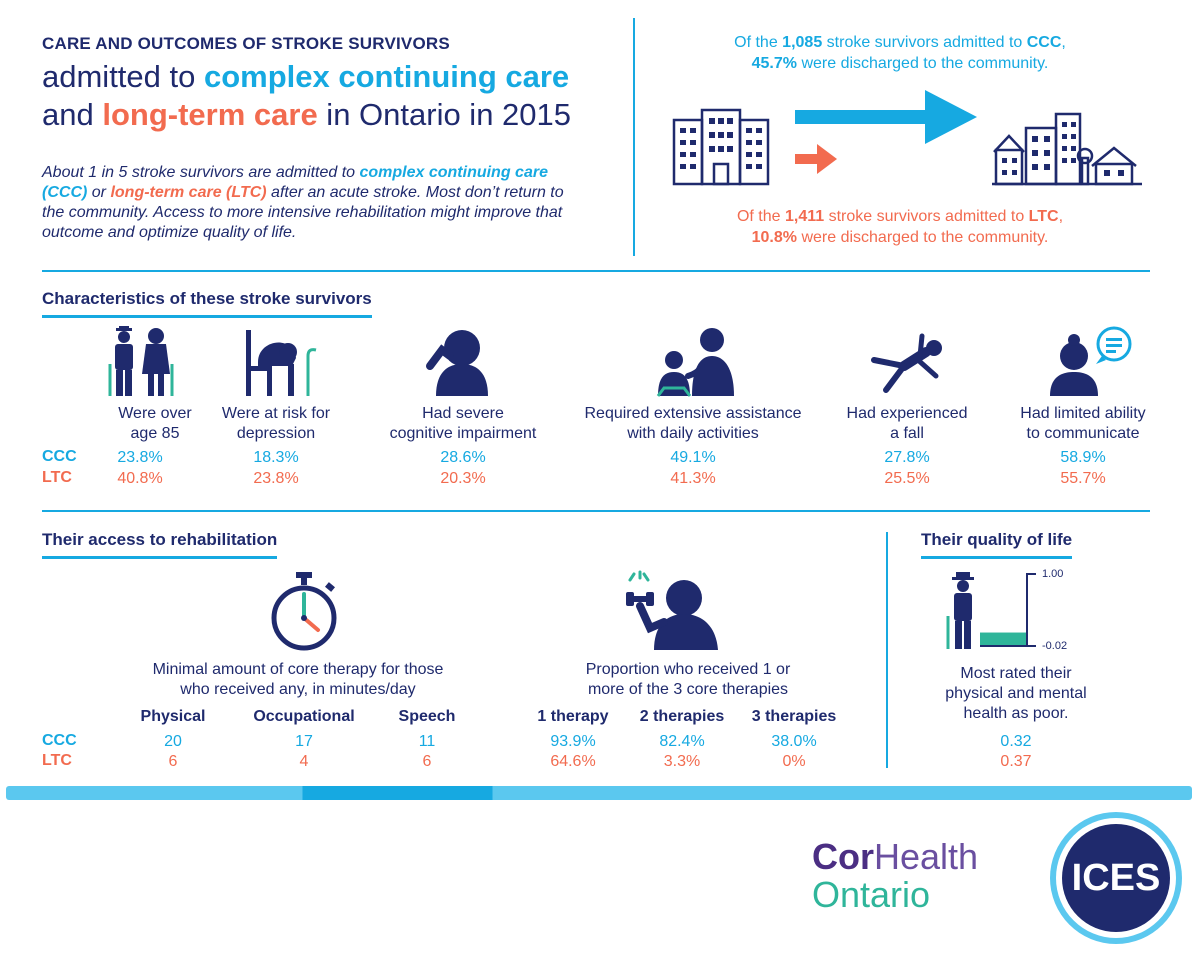 This screenshot has height=953, width=1200. What do you see at coordinates (682, 741) in the screenshot?
I see `rehab-ccc-2-therapies: 82.4%` at bounding box center [682, 741].